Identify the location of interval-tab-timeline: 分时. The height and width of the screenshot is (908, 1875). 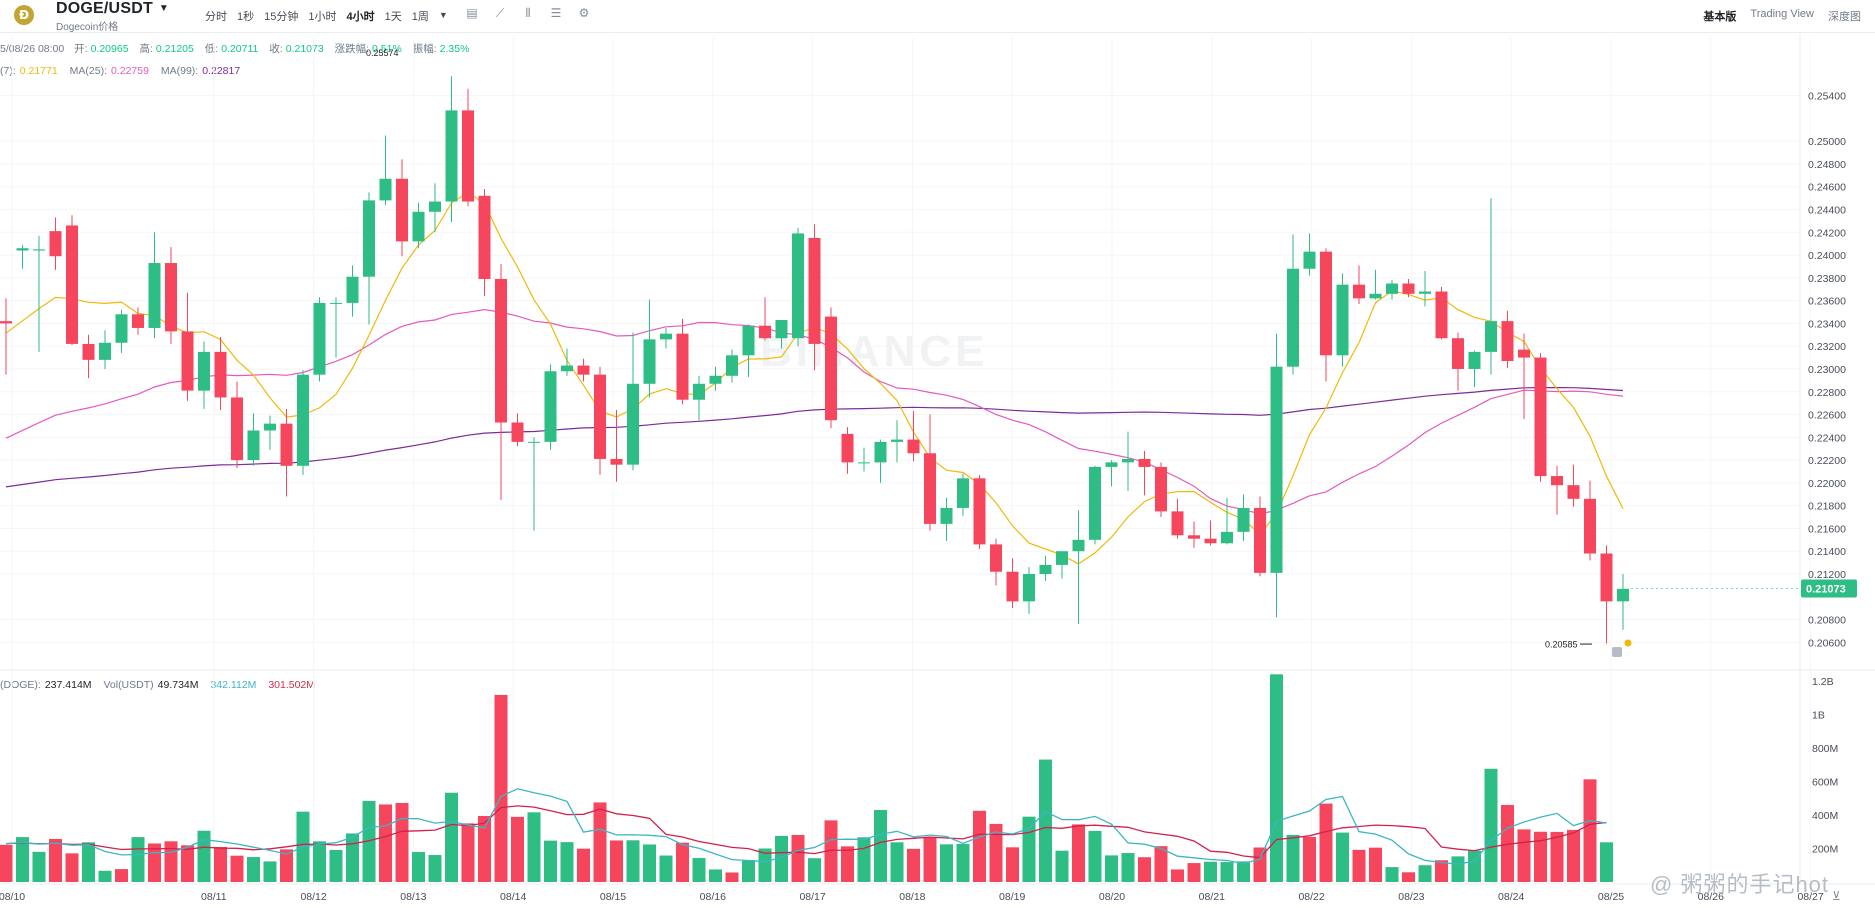
(216, 17).